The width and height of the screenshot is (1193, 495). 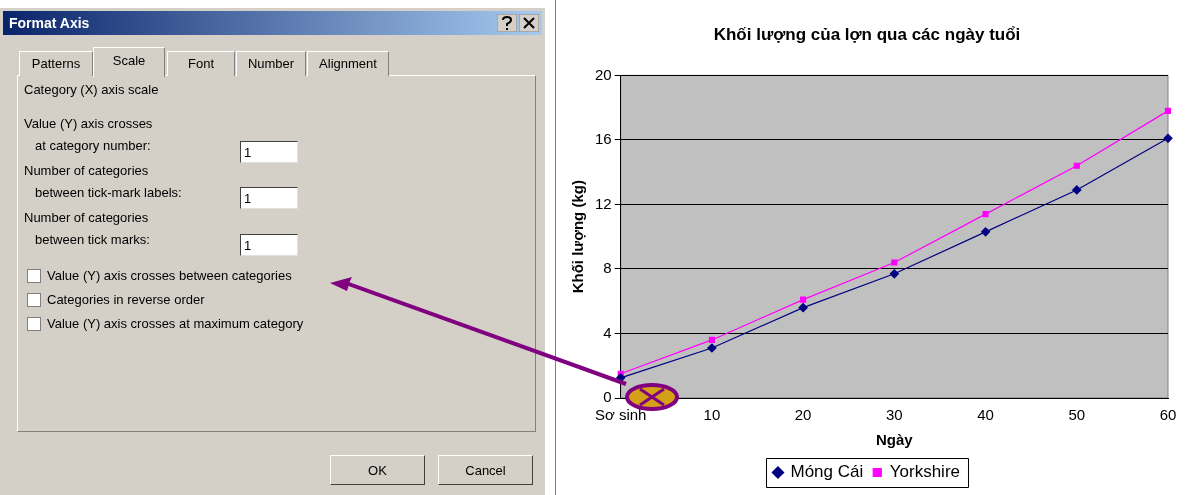 I want to click on text: Number, so click(x=271, y=63).